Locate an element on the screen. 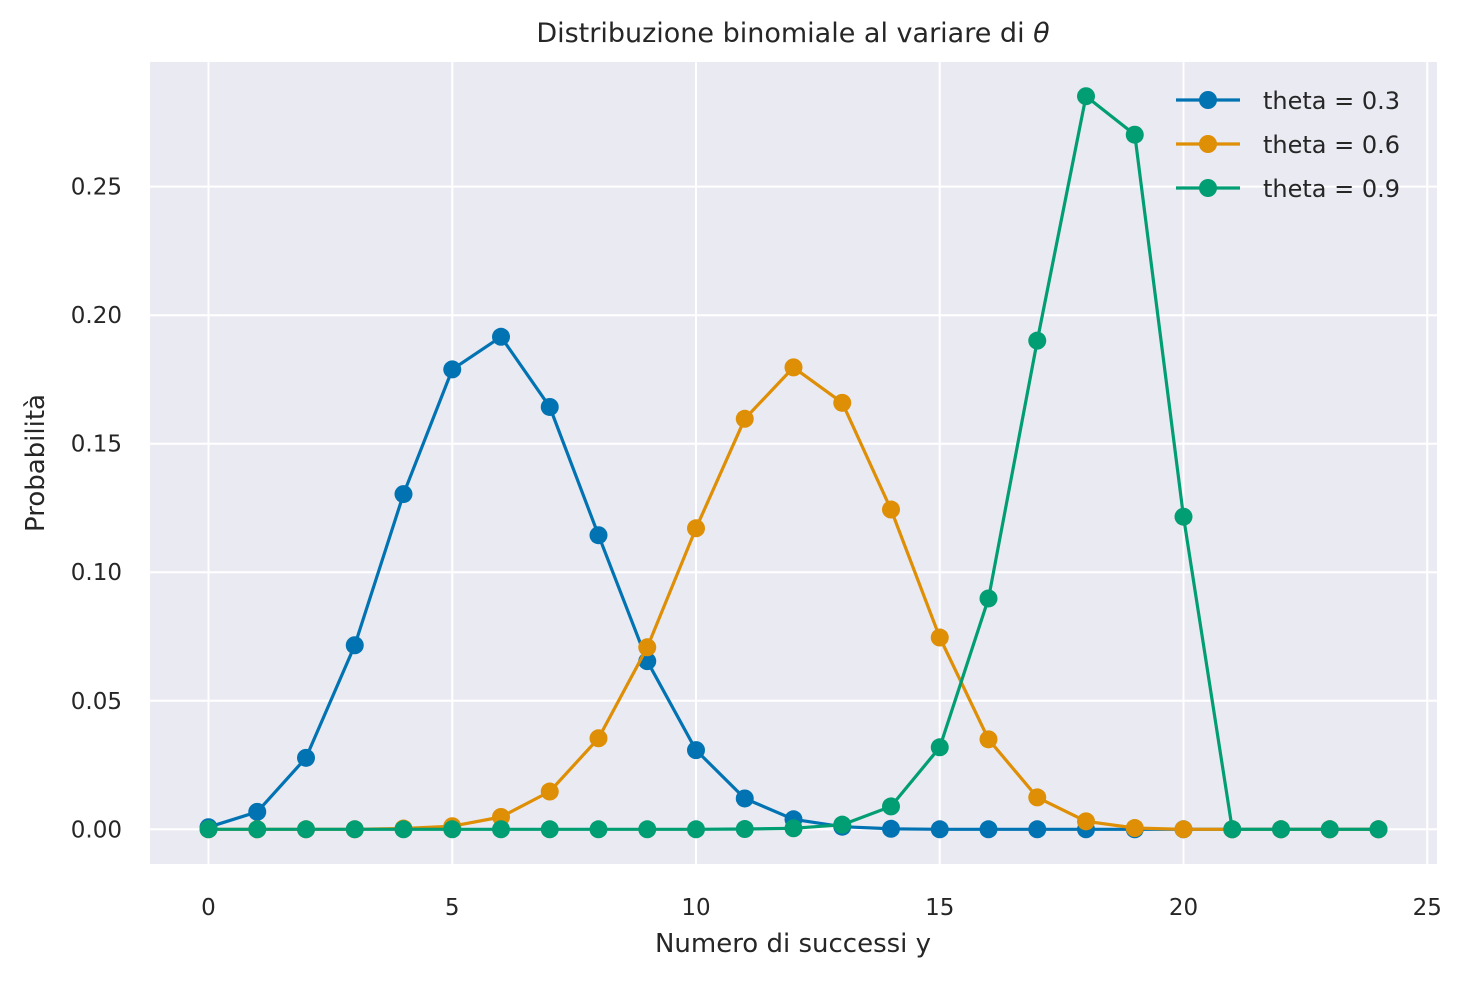  x-tick-label: 15 is located at coordinates (939, 908).